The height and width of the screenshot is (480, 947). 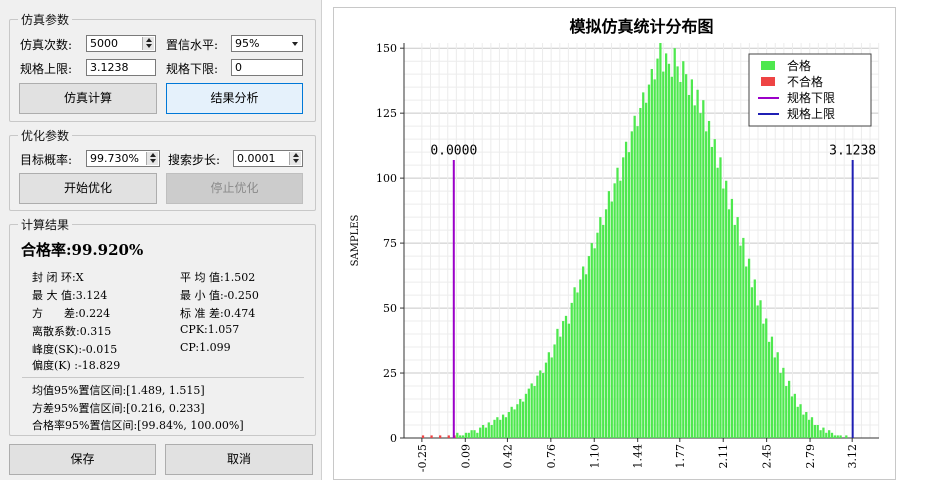 What do you see at coordinates (76, 365) in the screenshot?
I see `skewness-value: 偏度(K) :-18.829` at bounding box center [76, 365].